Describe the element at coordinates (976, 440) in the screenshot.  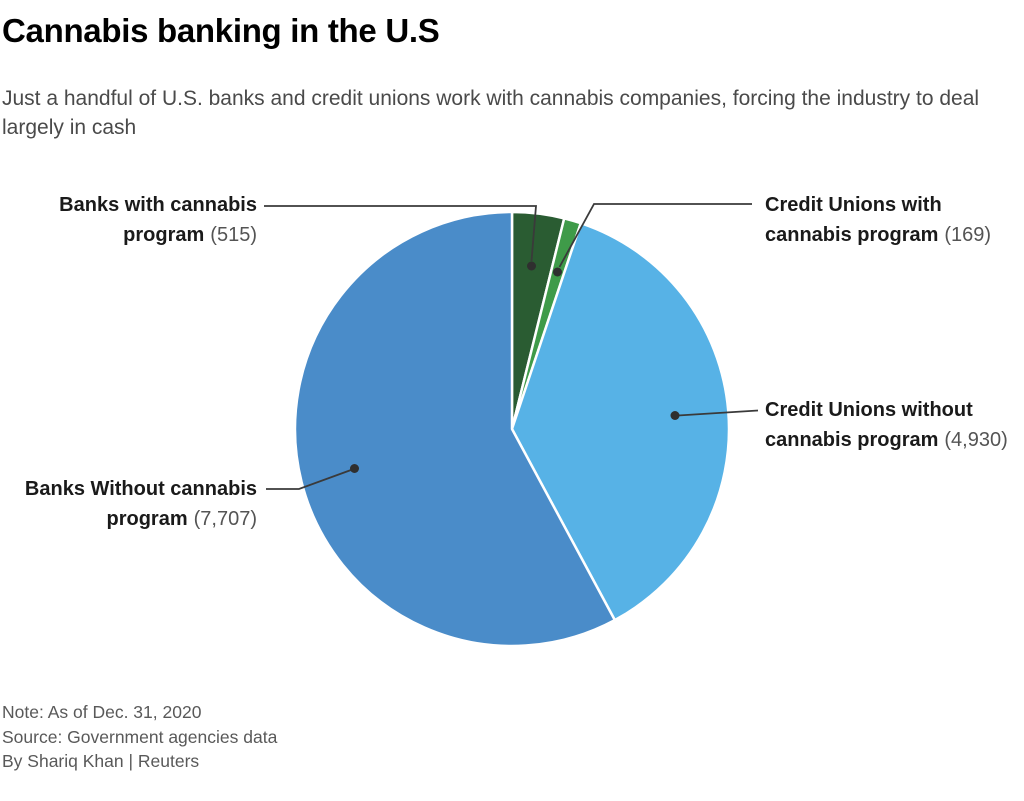
I see `callout-value: (4,930)` at that location.